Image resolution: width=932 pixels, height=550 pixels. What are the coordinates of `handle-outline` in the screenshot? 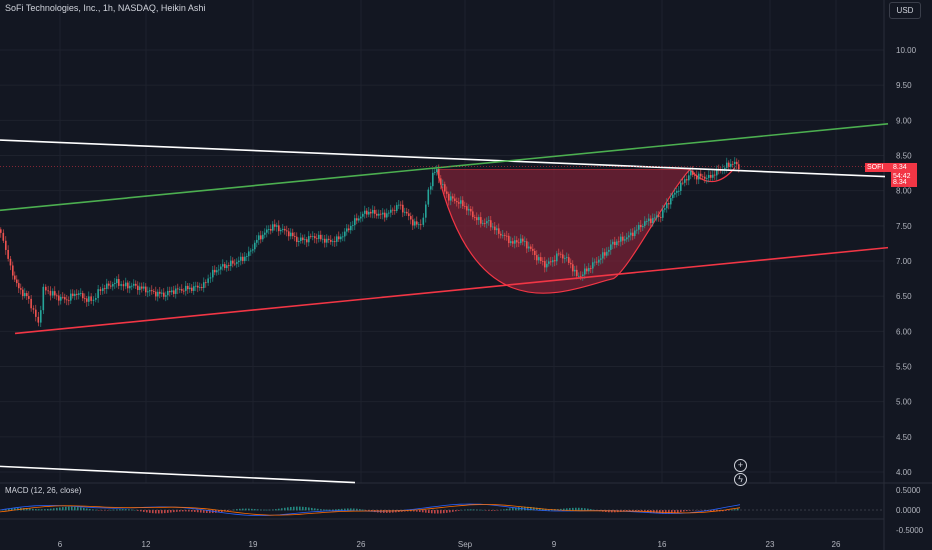 It's located at (712, 175).